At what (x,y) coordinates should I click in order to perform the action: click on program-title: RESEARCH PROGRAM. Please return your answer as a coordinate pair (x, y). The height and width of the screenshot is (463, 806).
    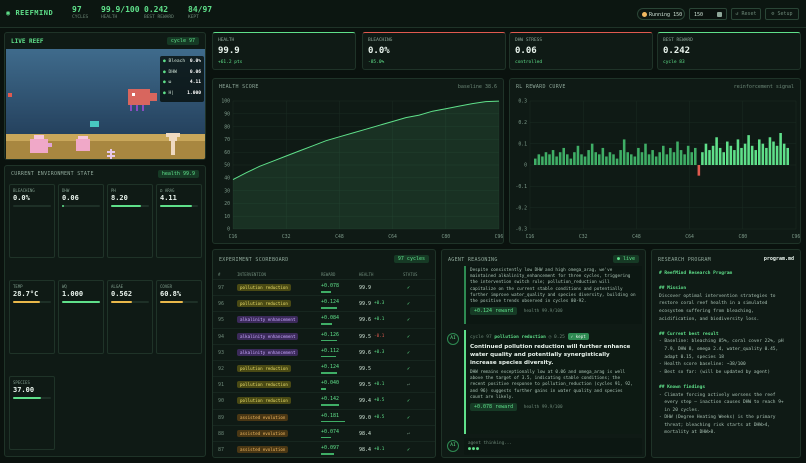
    Looking at the image, I should click on (684, 260).